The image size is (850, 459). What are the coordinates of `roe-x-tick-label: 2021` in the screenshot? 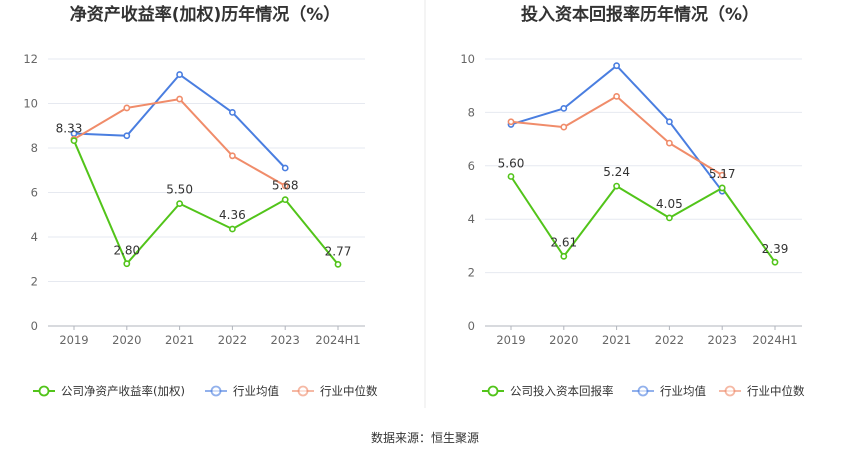 It's located at (179, 340).